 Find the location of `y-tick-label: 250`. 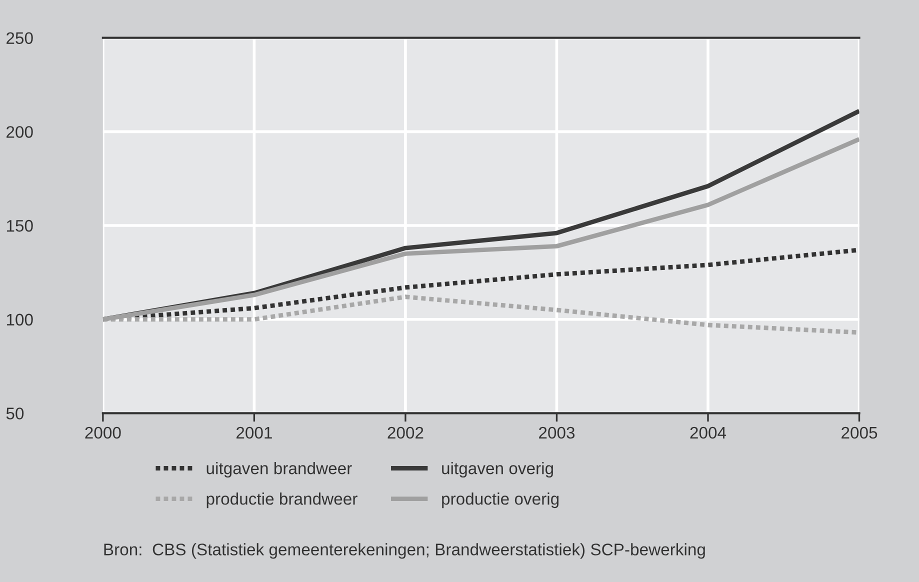

y-tick-label: 250 is located at coordinates (19, 38).